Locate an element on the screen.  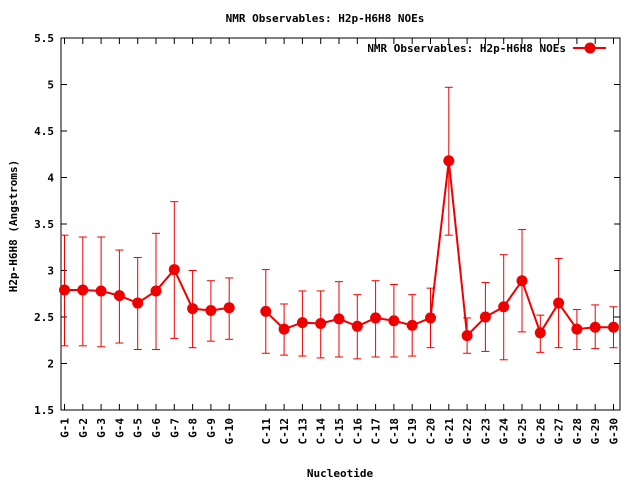
x-tick-label: C-17 is located at coordinates (376, 431).